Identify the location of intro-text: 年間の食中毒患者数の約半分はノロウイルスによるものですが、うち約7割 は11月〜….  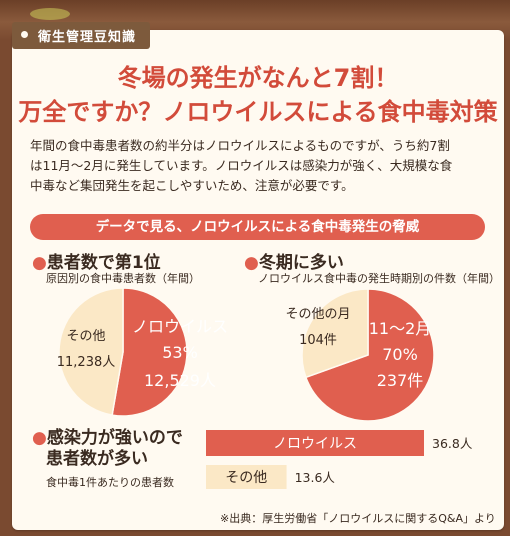
(257, 166).